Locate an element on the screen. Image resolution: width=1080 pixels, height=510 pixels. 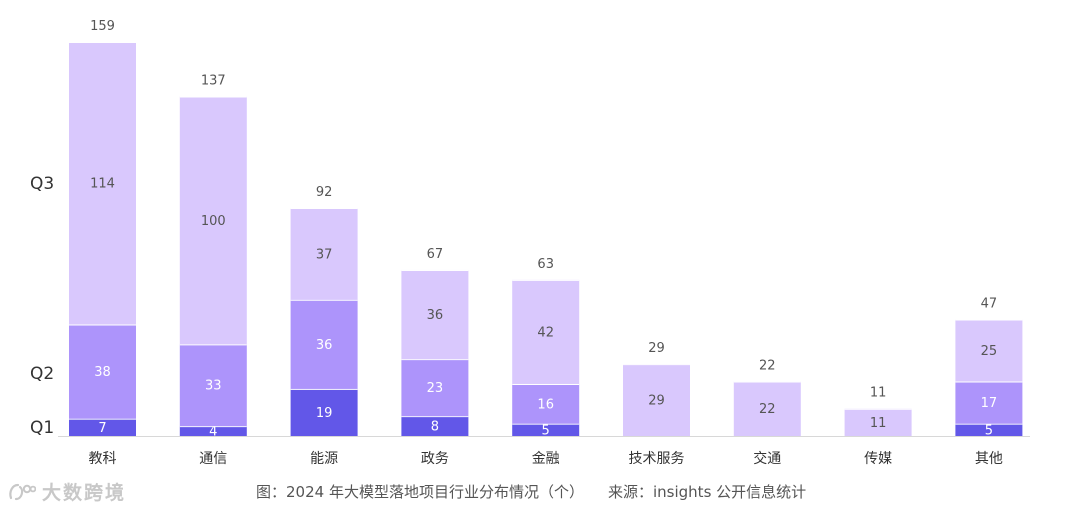
data-label: 16 is located at coordinates (545, 404).